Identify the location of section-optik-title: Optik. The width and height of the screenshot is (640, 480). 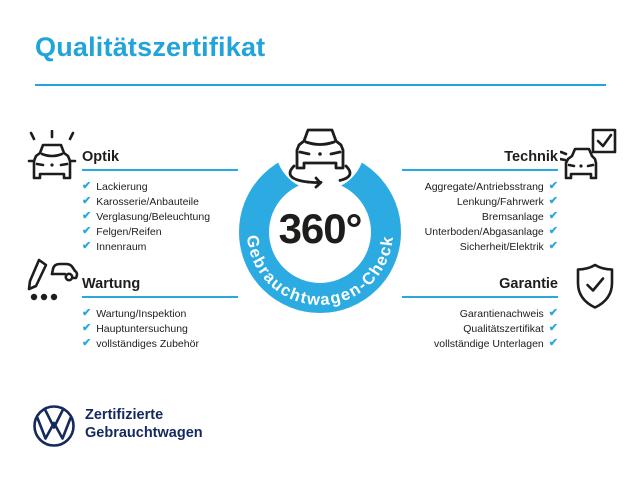
(160, 160).